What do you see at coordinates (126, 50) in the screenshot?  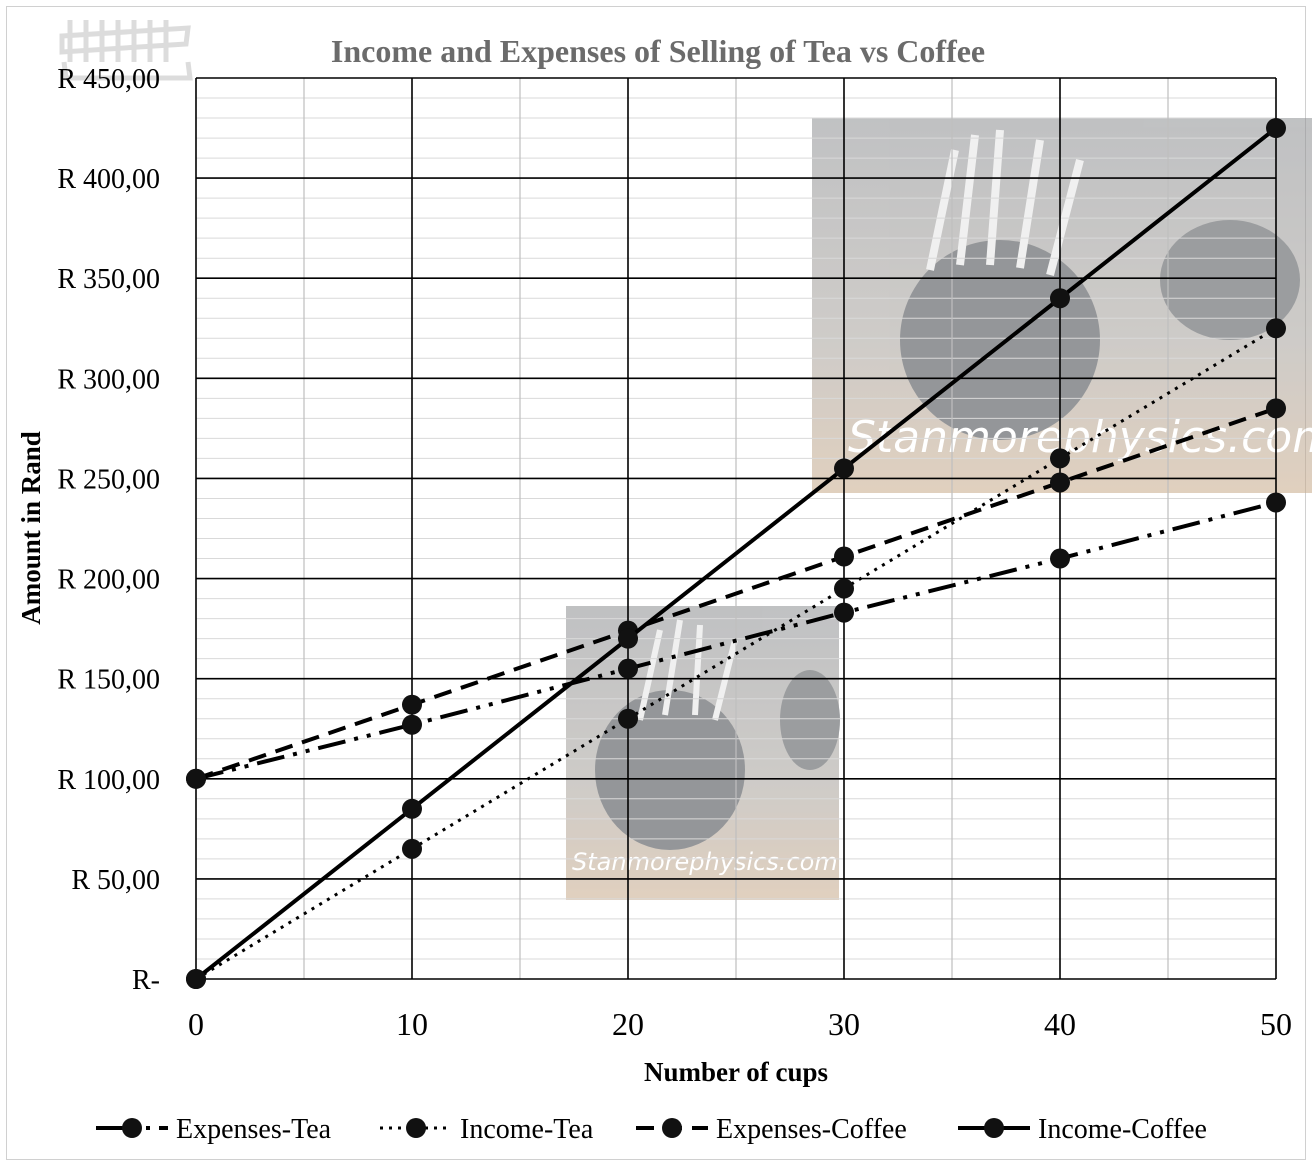 I see `logo-icon` at bounding box center [126, 50].